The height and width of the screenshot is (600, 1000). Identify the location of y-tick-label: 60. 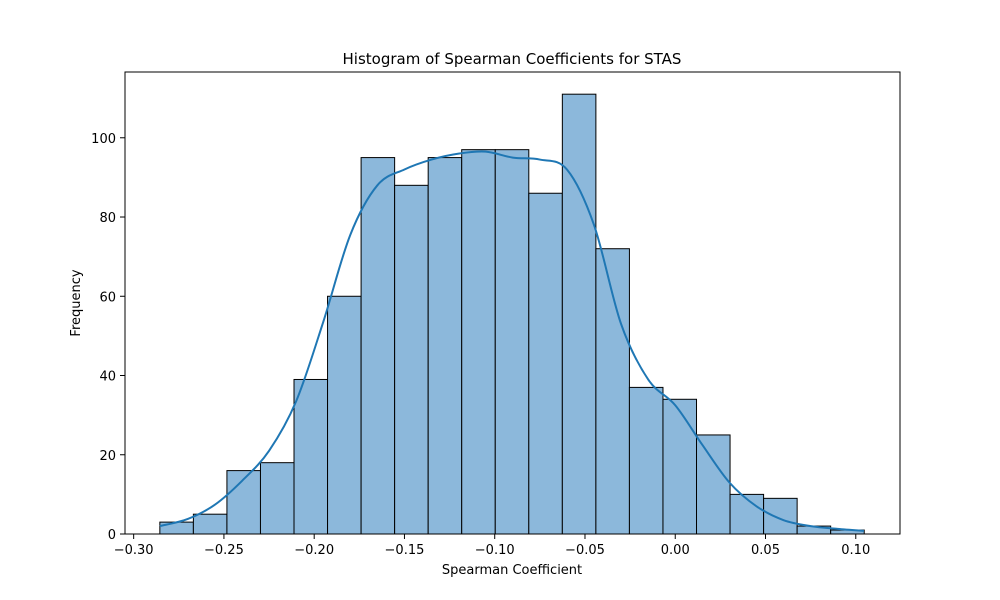
(107, 297).